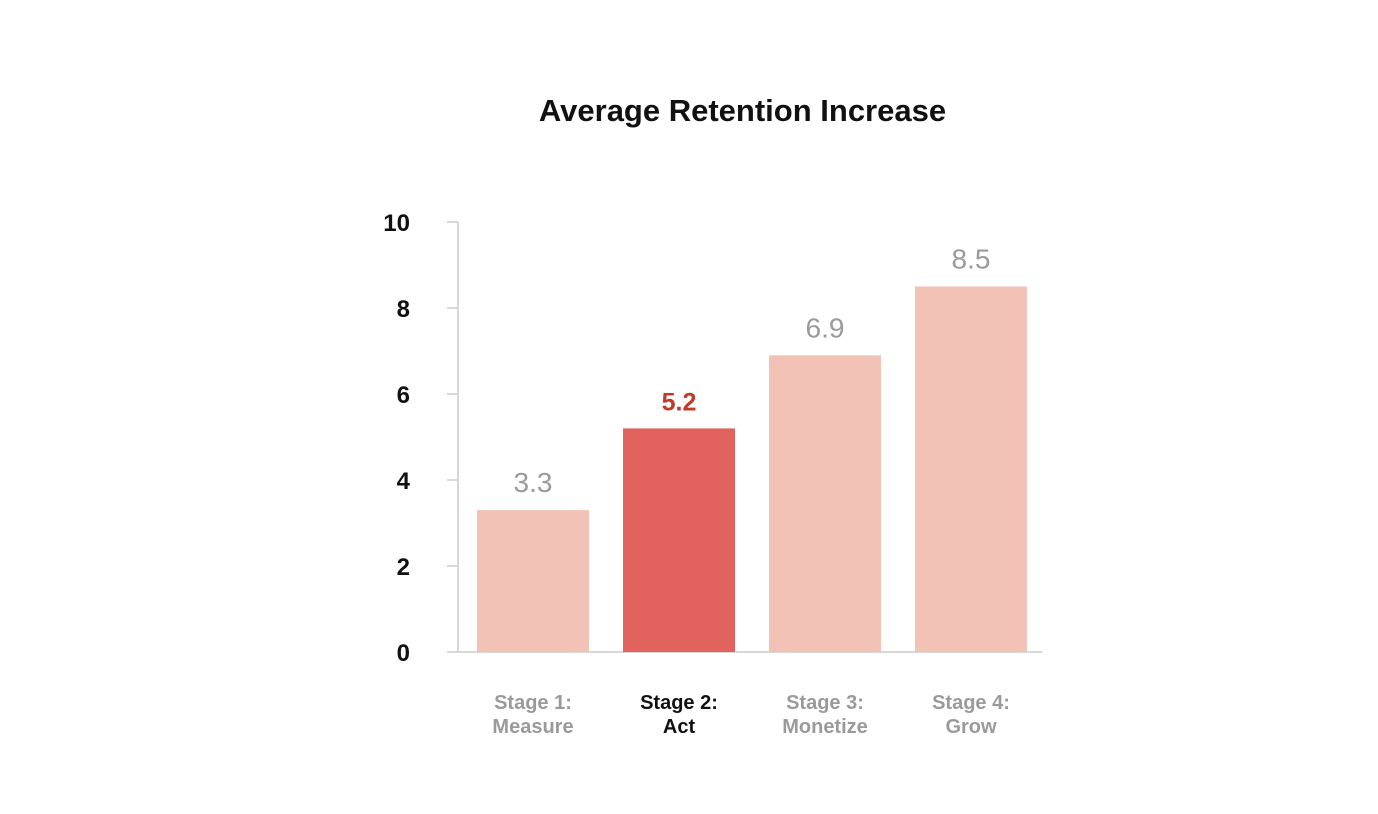  What do you see at coordinates (742, 110) in the screenshot?
I see `chart-title: Average Retention Increase` at bounding box center [742, 110].